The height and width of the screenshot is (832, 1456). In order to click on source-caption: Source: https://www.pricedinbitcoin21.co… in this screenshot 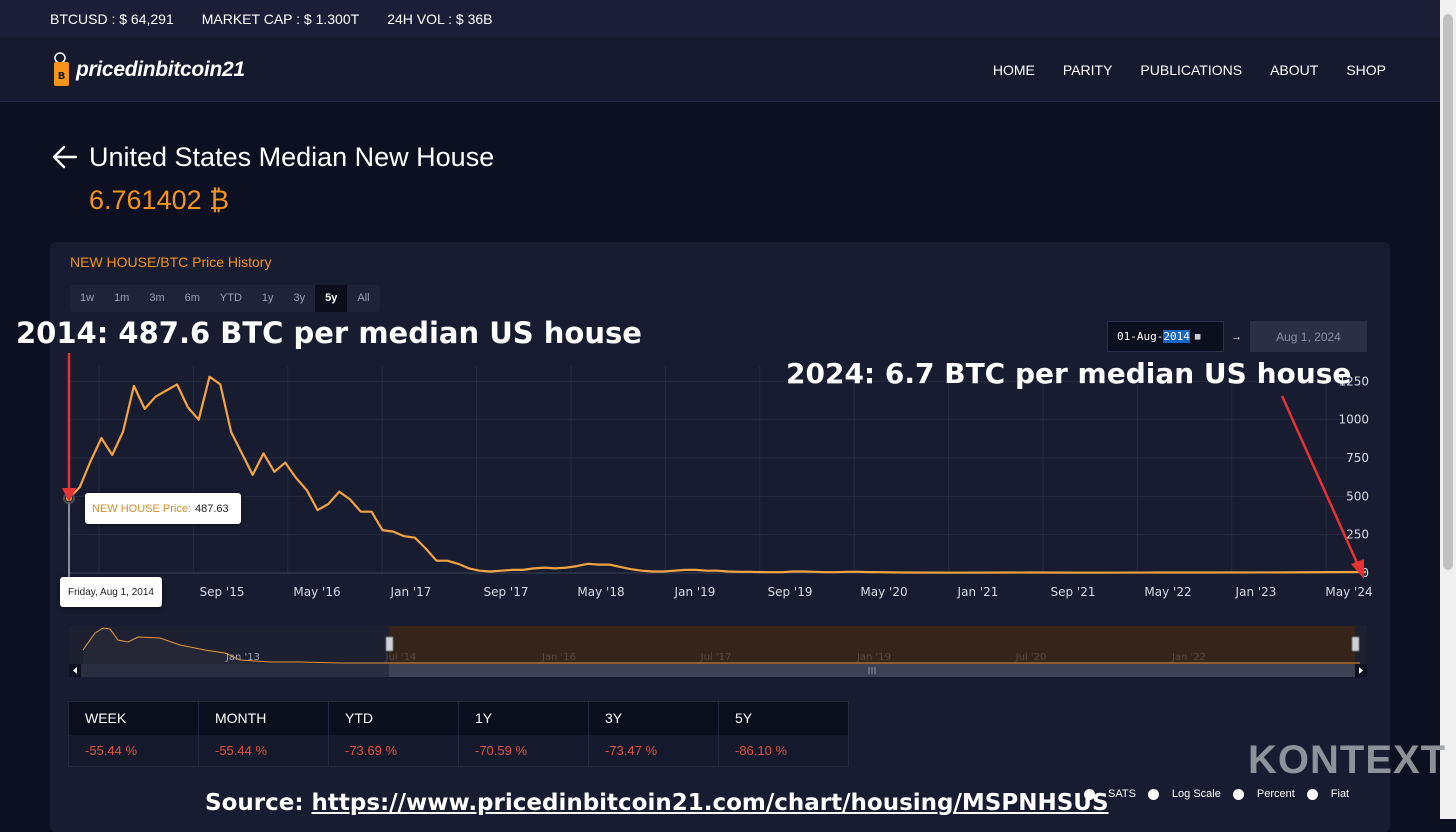, I will do `click(657, 803)`.